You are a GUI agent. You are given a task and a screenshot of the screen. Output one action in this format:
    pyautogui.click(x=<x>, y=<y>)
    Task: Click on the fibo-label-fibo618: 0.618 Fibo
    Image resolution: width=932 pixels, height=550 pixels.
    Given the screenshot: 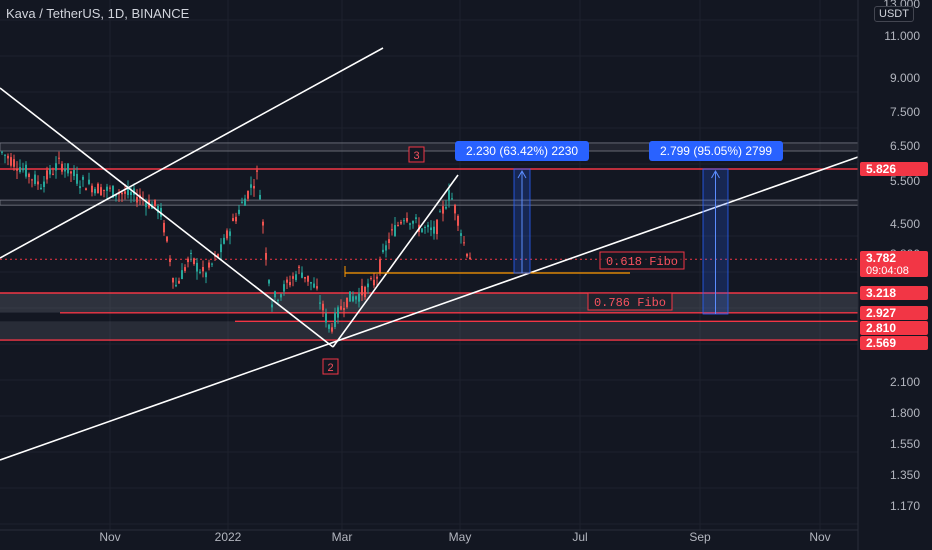 What is the action you would take?
    pyautogui.click(x=642, y=262)
    